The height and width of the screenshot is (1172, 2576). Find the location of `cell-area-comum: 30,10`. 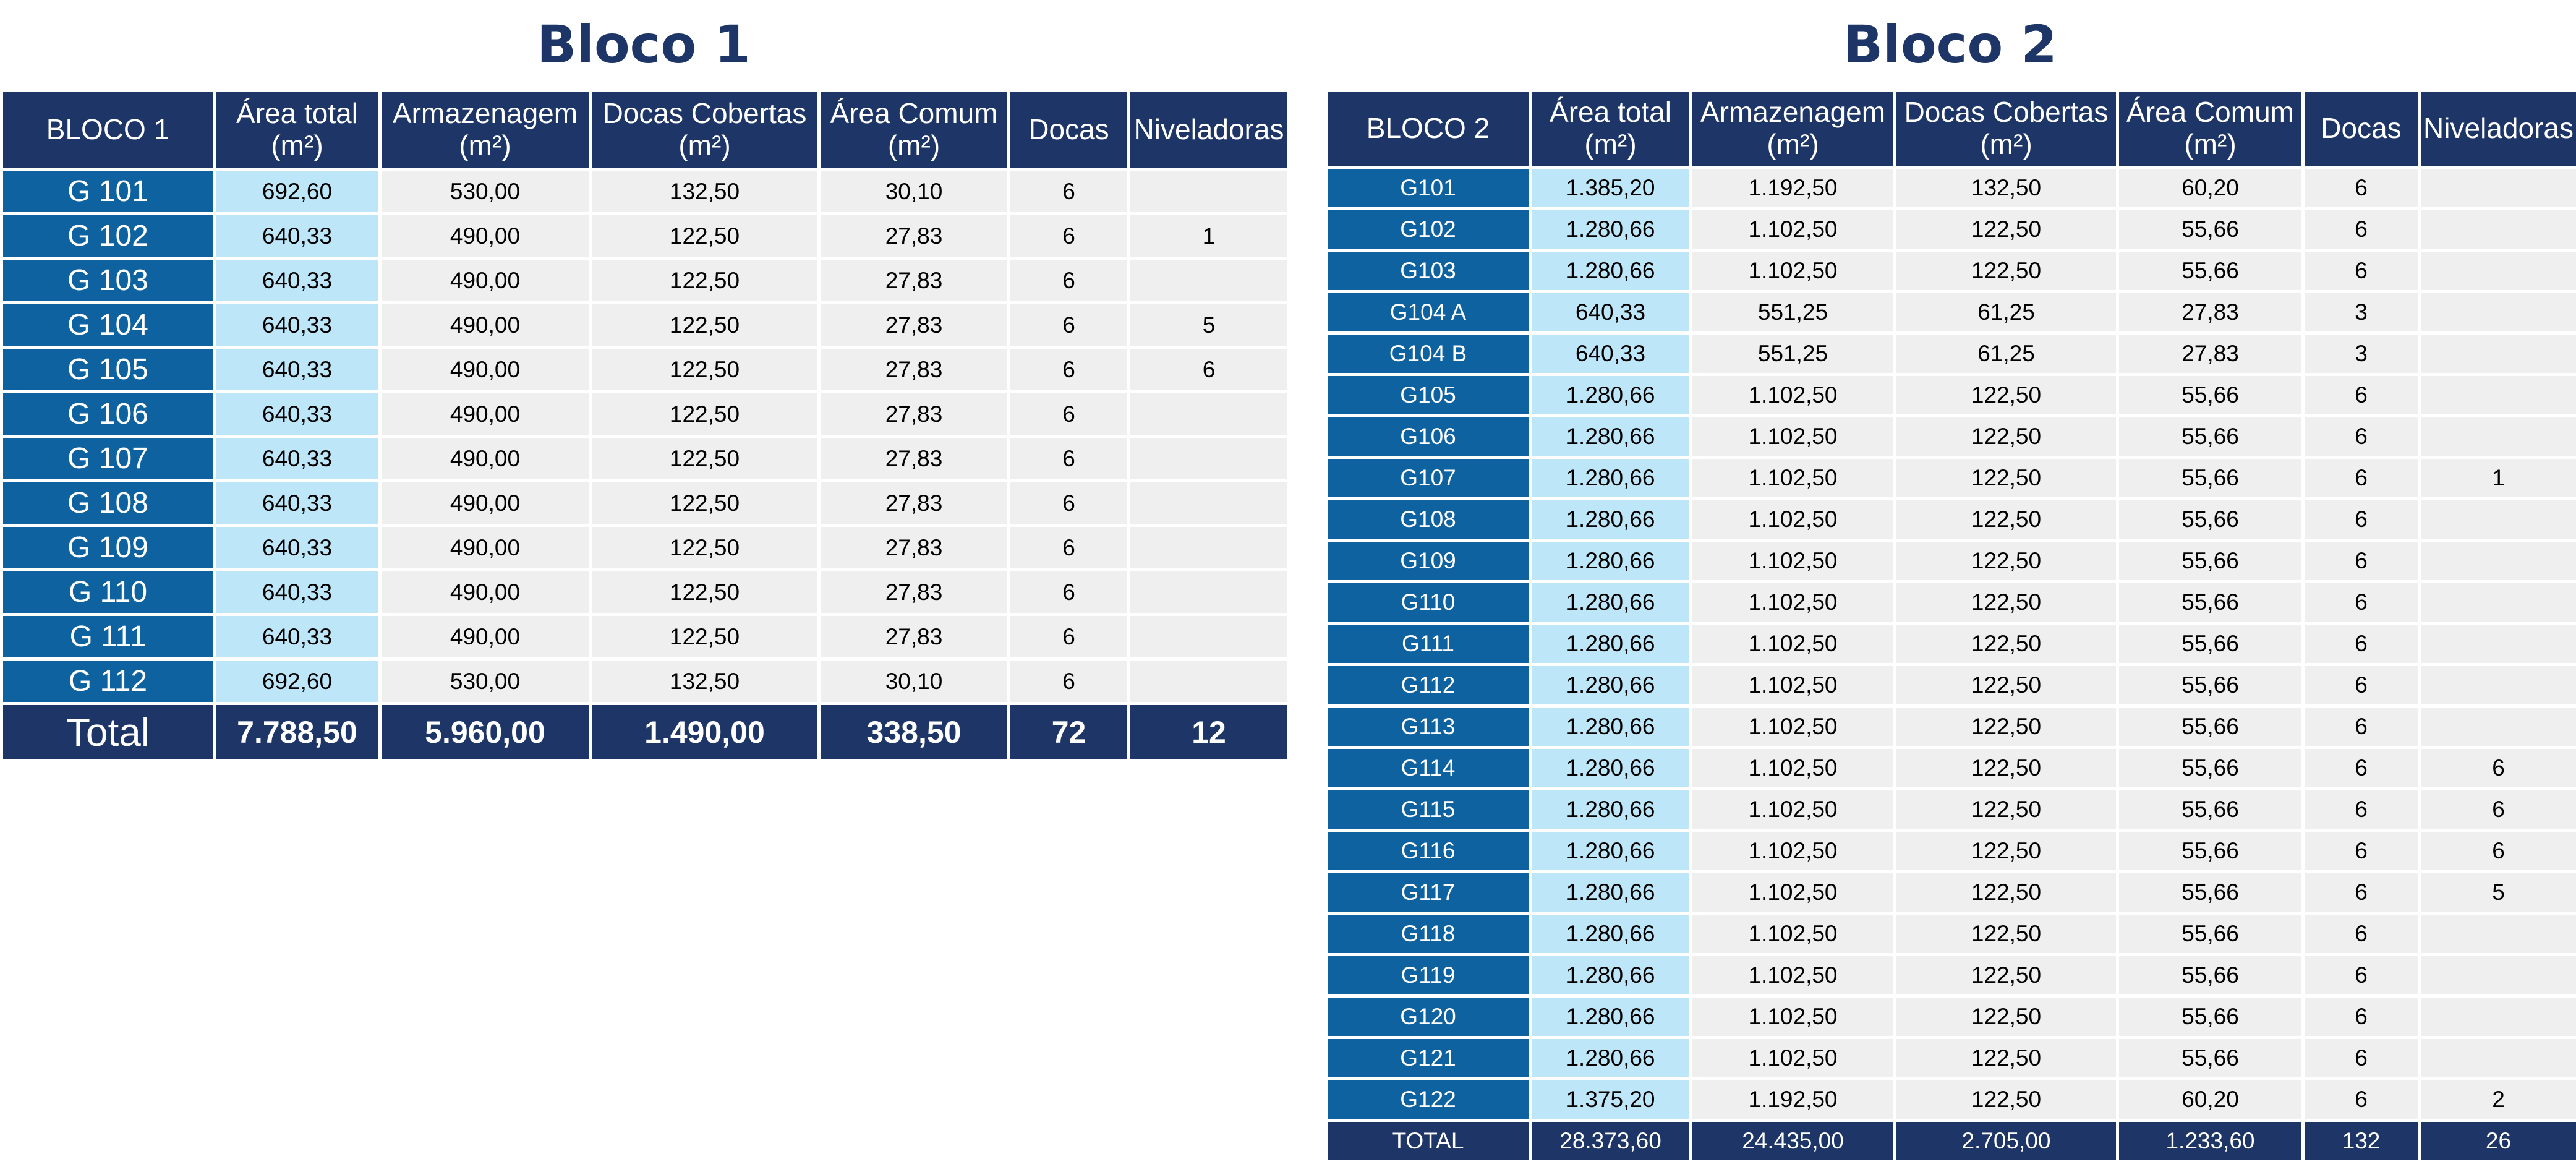

cell-area-comum: 30,10 is located at coordinates (913, 191).